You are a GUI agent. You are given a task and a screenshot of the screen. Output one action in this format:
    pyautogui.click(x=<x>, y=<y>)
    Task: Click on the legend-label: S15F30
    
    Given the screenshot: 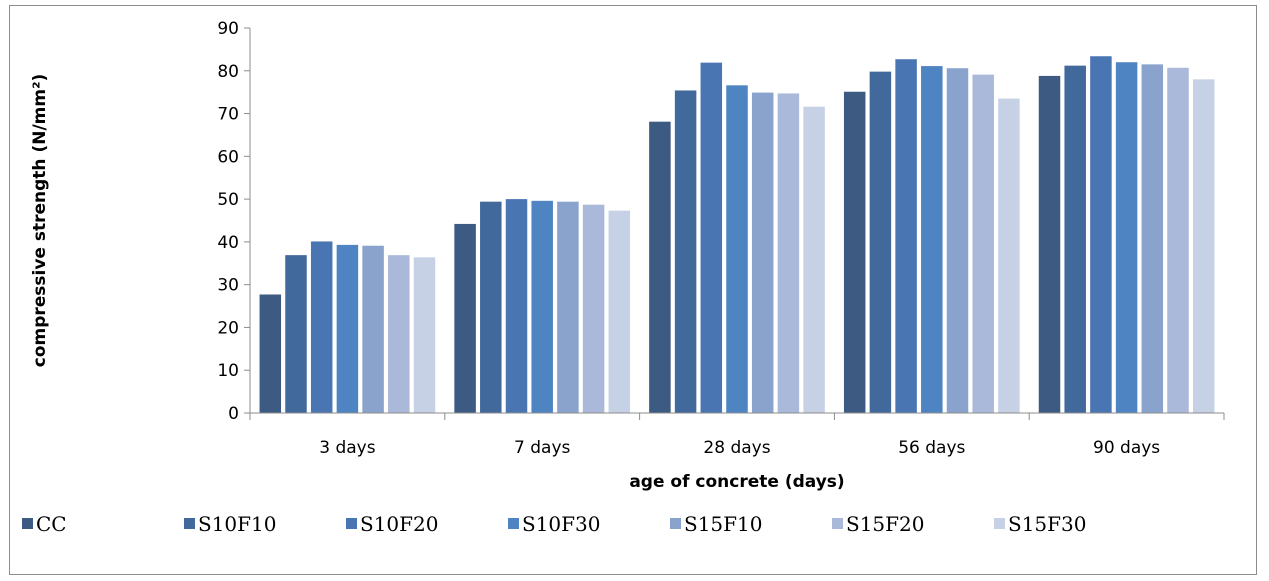 What is the action you would take?
    pyautogui.click(x=1047, y=524)
    